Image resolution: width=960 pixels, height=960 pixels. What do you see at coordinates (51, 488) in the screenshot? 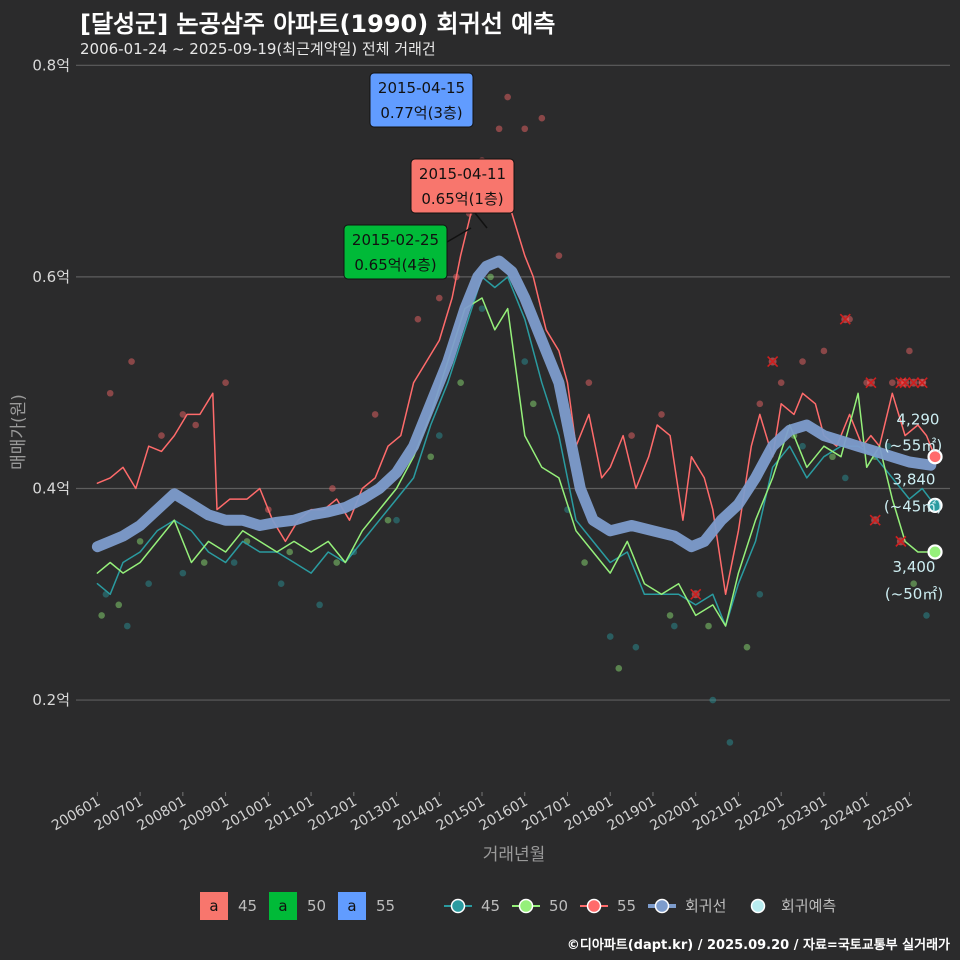
I see `y-tick-label: 0.4억` at bounding box center [51, 488].